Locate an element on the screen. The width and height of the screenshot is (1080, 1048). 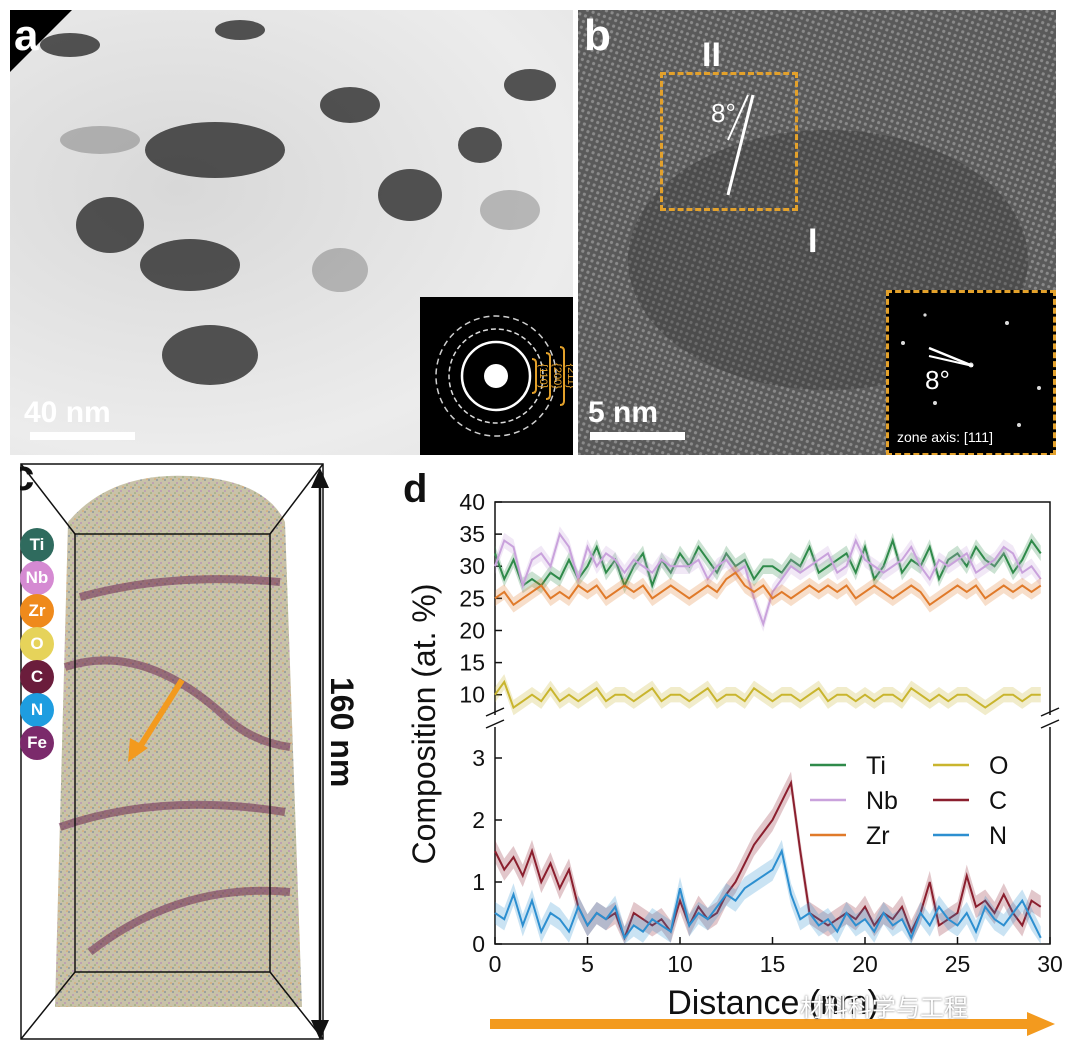
length-label-wrap: 160 nm is located at coordinates (346, 732).